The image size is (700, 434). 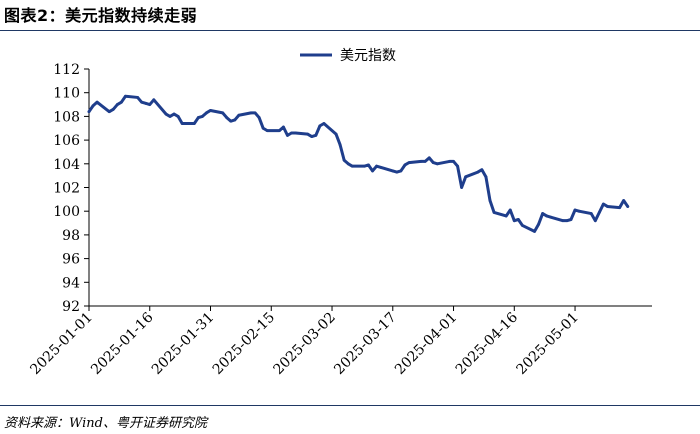 I want to click on y-tick-label: 112, so click(x=66, y=70).